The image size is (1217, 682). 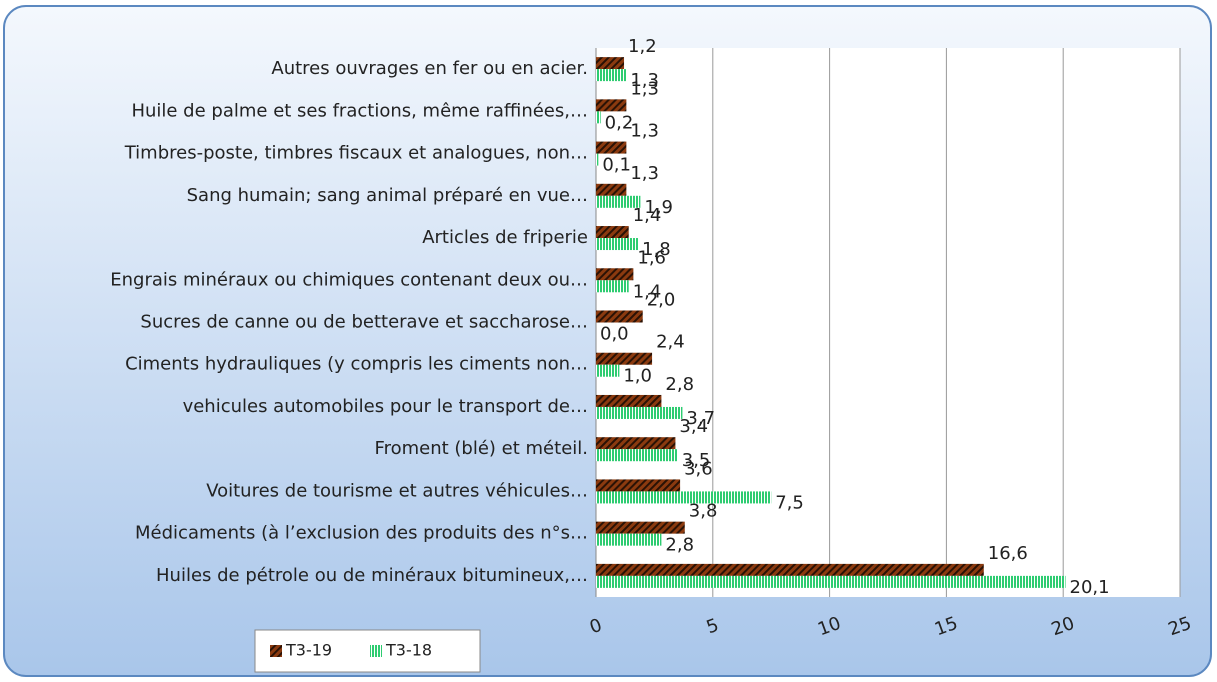 I want to click on legend-label: T3-18, so click(x=408, y=650).